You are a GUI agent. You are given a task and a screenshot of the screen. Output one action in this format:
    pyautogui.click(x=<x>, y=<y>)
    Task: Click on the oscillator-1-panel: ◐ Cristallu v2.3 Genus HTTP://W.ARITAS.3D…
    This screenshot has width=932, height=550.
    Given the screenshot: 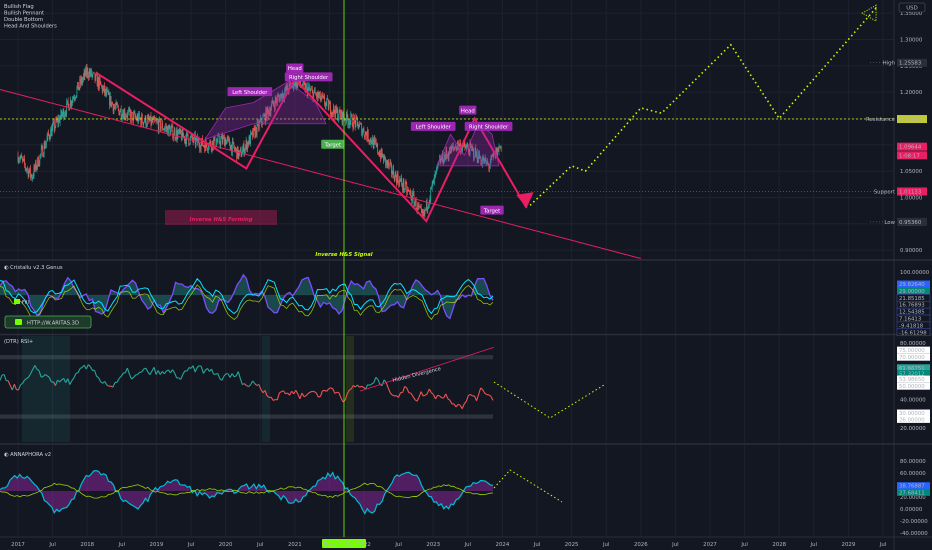 What is the action you would take?
    pyautogui.click(x=247, y=297)
    